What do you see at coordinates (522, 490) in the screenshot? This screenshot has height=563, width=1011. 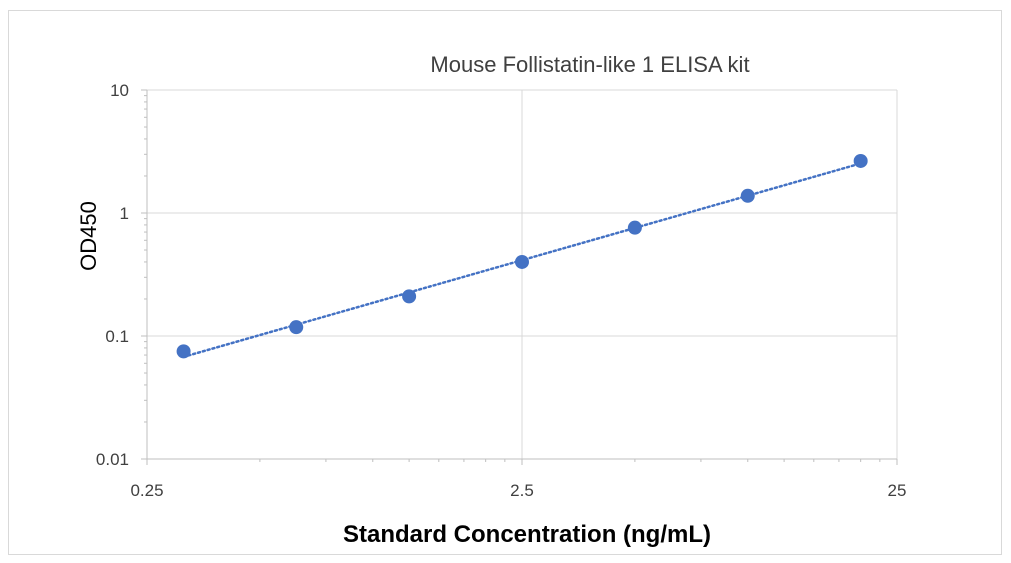 I see `x-tick-label: 2.5` at bounding box center [522, 490].